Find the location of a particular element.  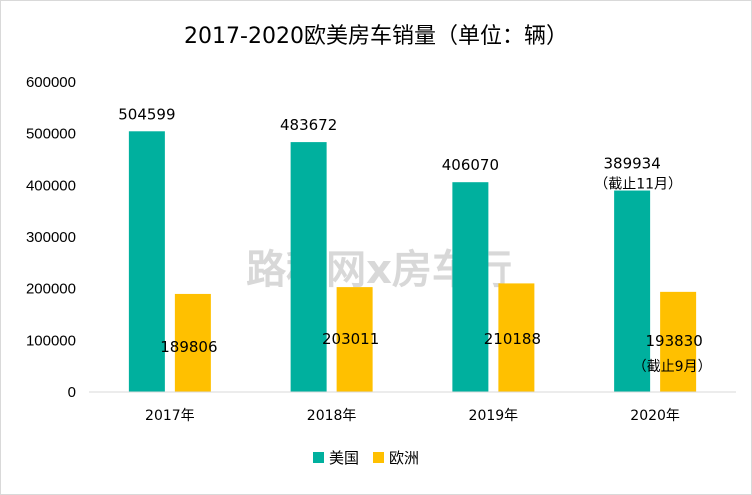

y-tick-label: 0 is located at coordinates (72, 392).